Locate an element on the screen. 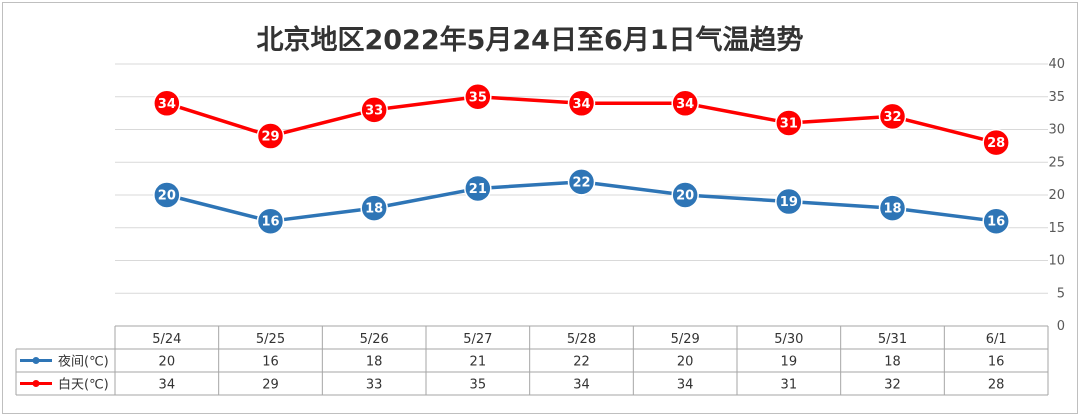 This screenshot has height=417, width=1080. data-label: 21 is located at coordinates (478, 189).